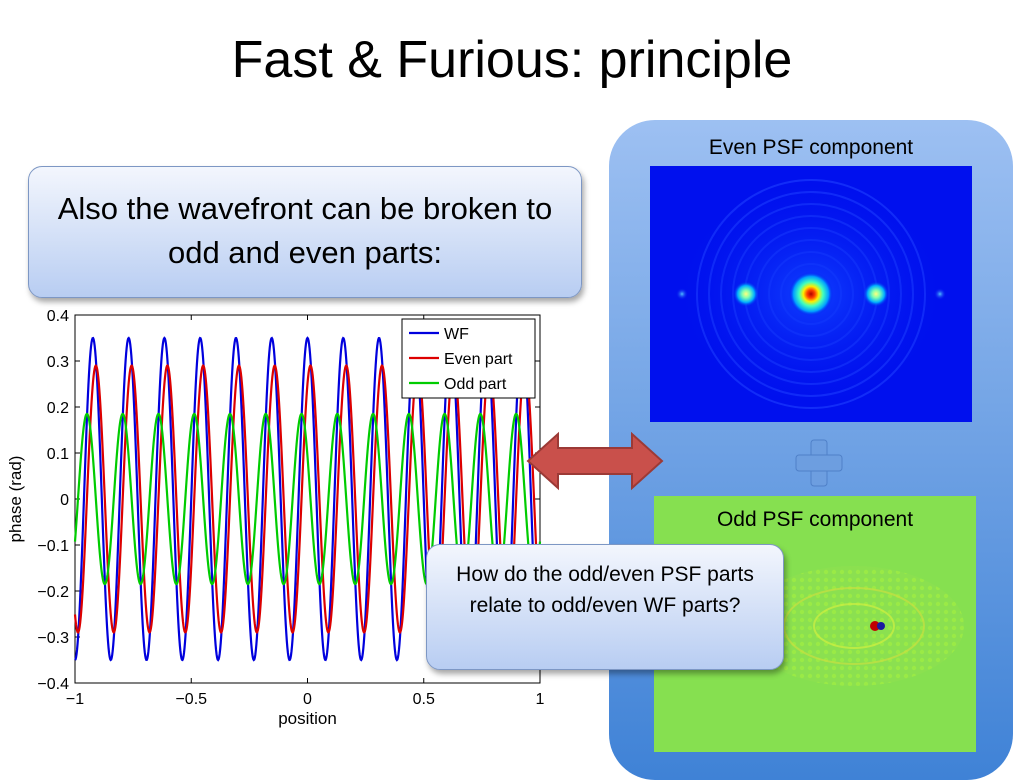 This screenshot has height=780, width=1024. What do you see at coordinates (424, 699) in the screenshot?
I see `x-tick-label: 0.5` at bounding box center [424, 699].